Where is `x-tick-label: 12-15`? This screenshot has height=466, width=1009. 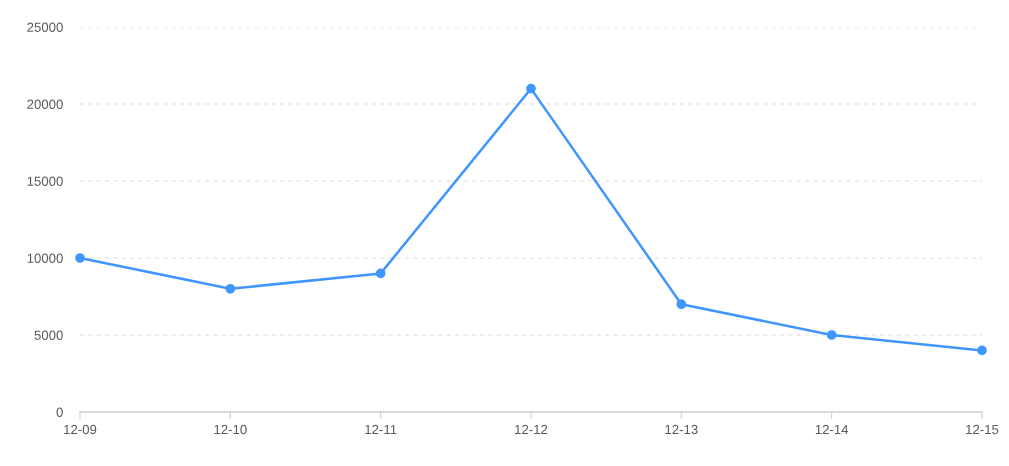 x-tick-label: 12-15 is located at coordinates (982, 429).